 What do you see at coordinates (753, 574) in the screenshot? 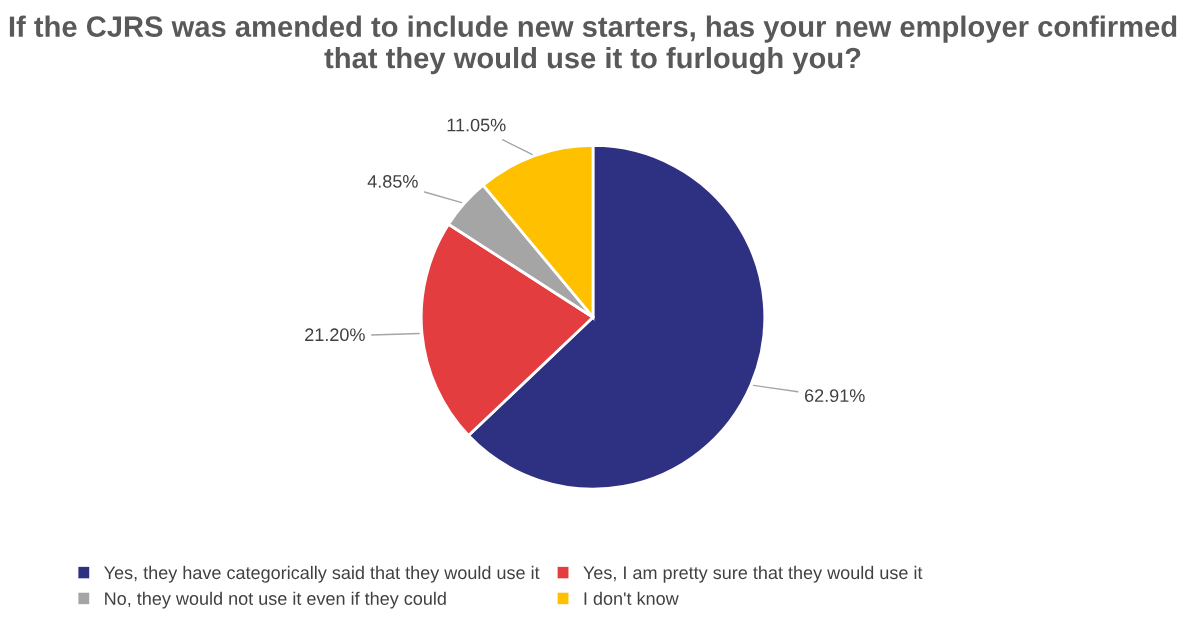
I see `legend-label: Yes, I am pretty sure that they would use it` at bounding box center [753, 574].